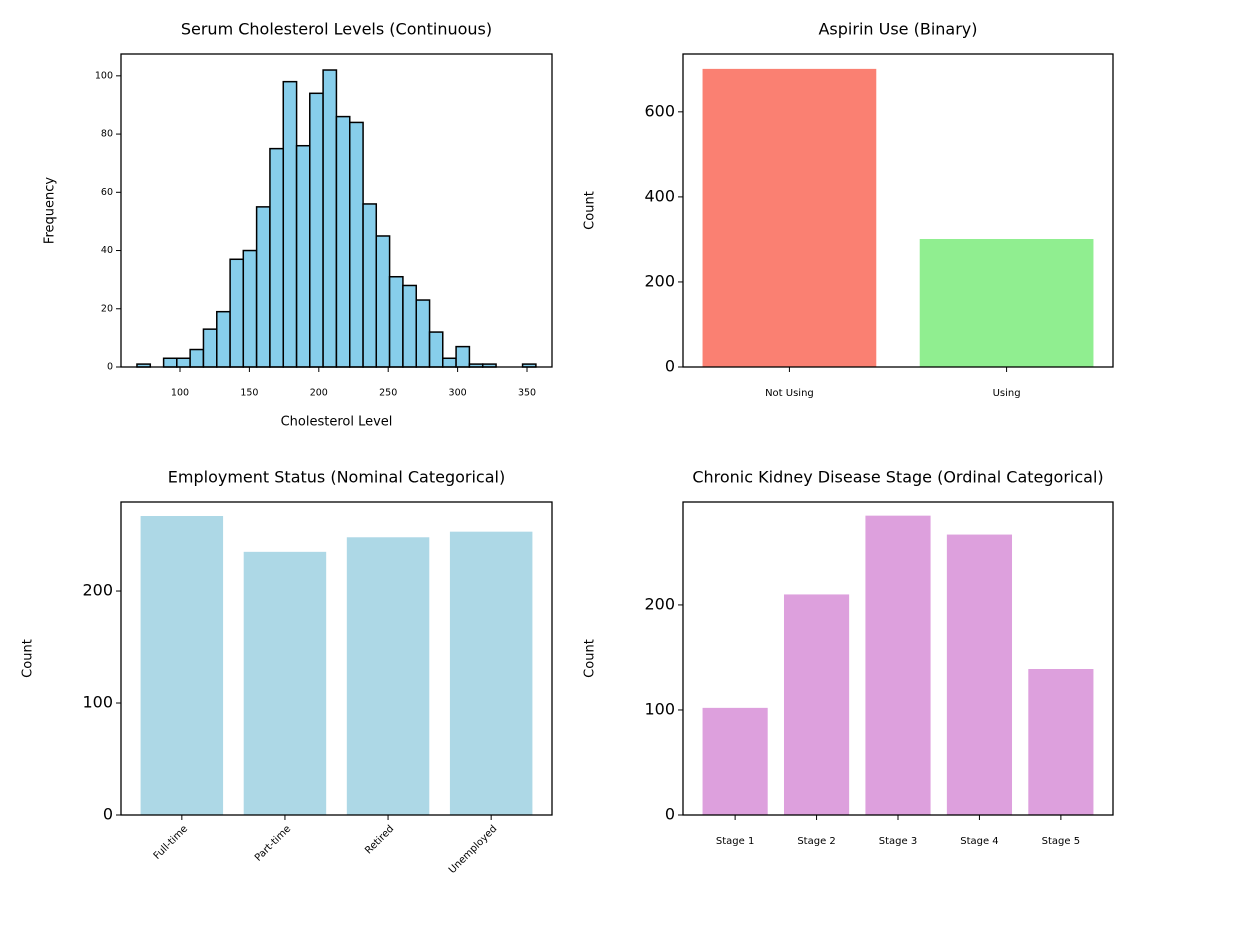 The height and width of the screenshot is (935, 1259). What do you see at coordinates (107, 134) in the screenshot?
I see `y-tick-label: 80` at bounding box center [107, 134].